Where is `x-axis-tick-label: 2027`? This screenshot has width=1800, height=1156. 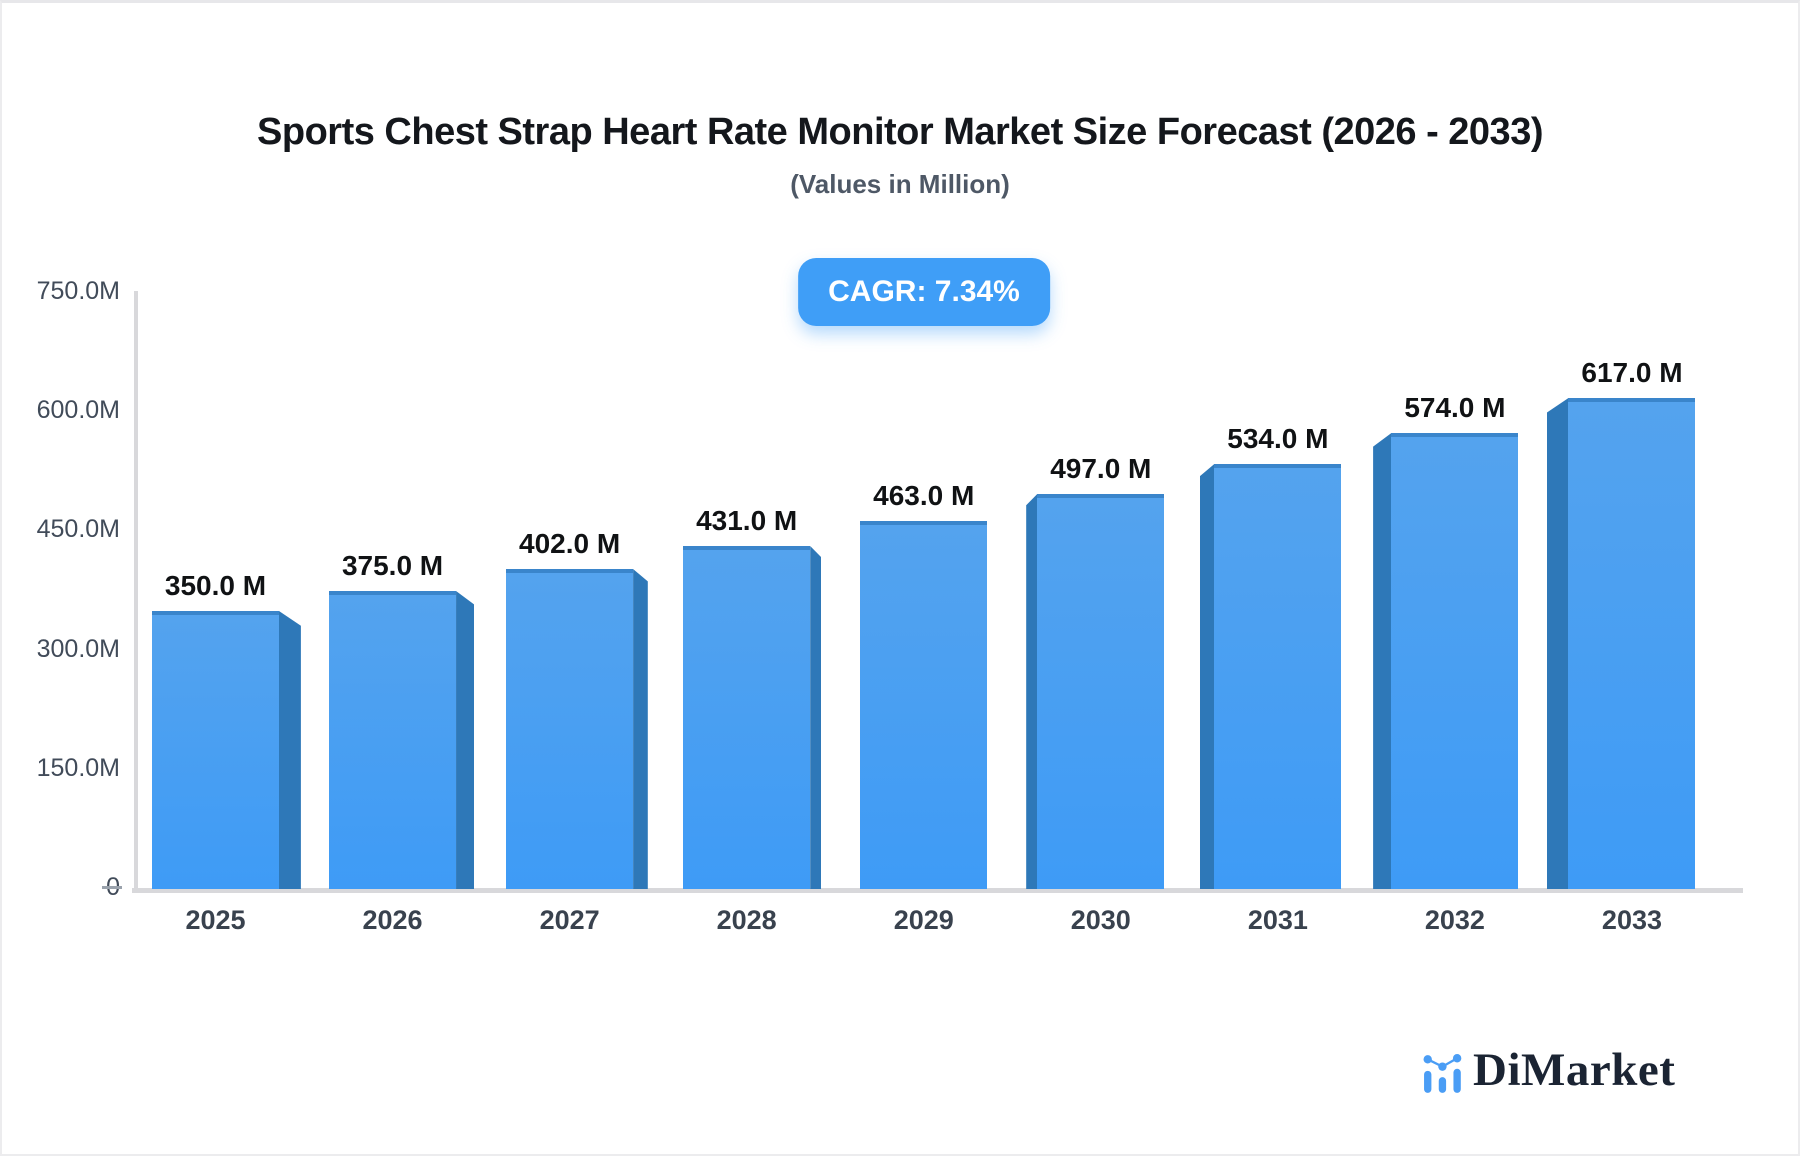
x-axis-tick-label: 2027 is located at coordinates (569, 920).